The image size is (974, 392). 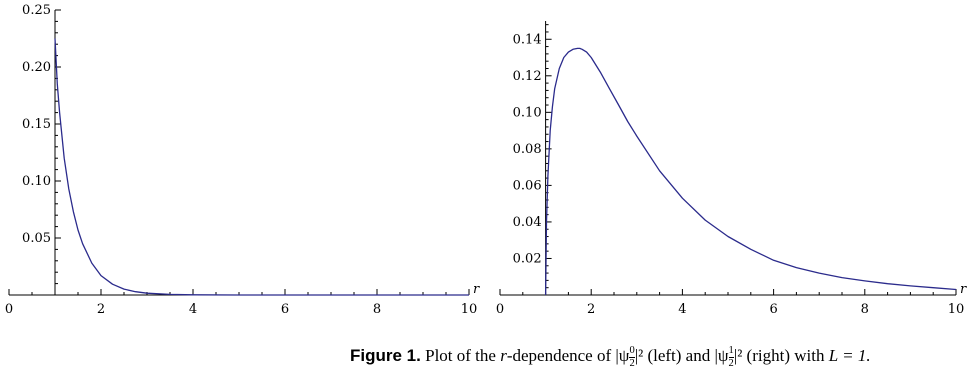 I want to click on right-y-tick-label: 0.02, so click(x=527, y=258).